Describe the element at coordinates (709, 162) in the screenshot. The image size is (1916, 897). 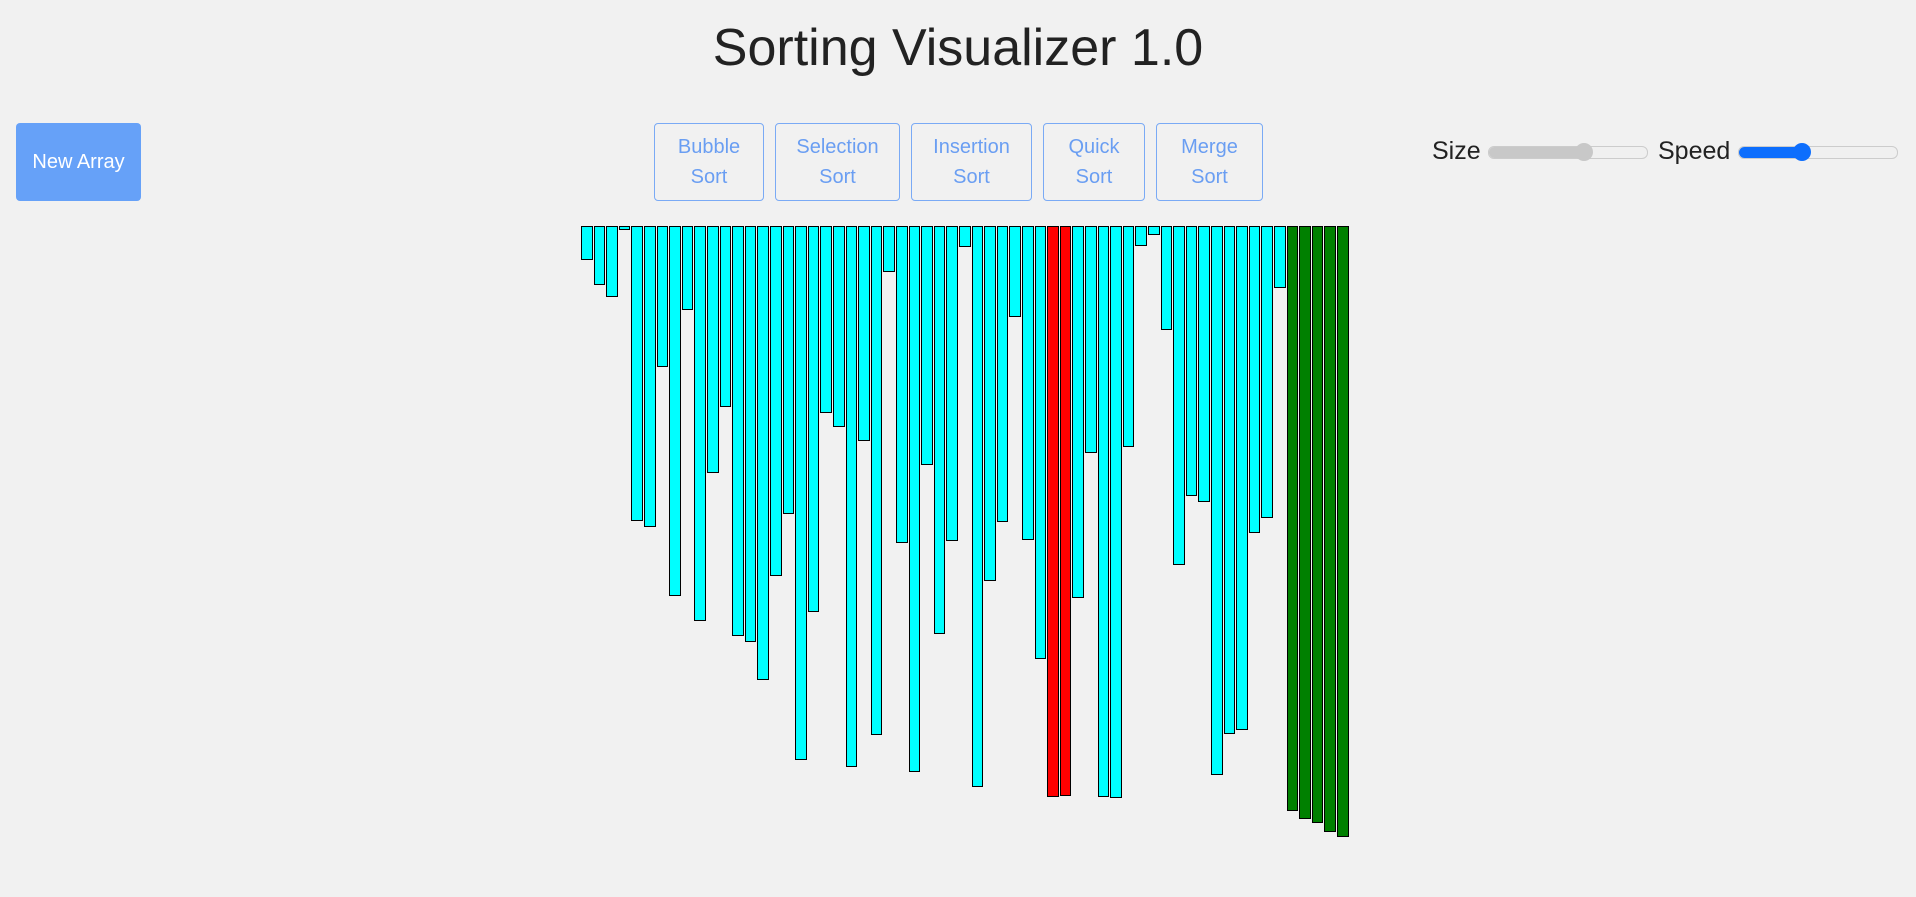
I see `bubble-sort-button: Bubble Sort` at that location.